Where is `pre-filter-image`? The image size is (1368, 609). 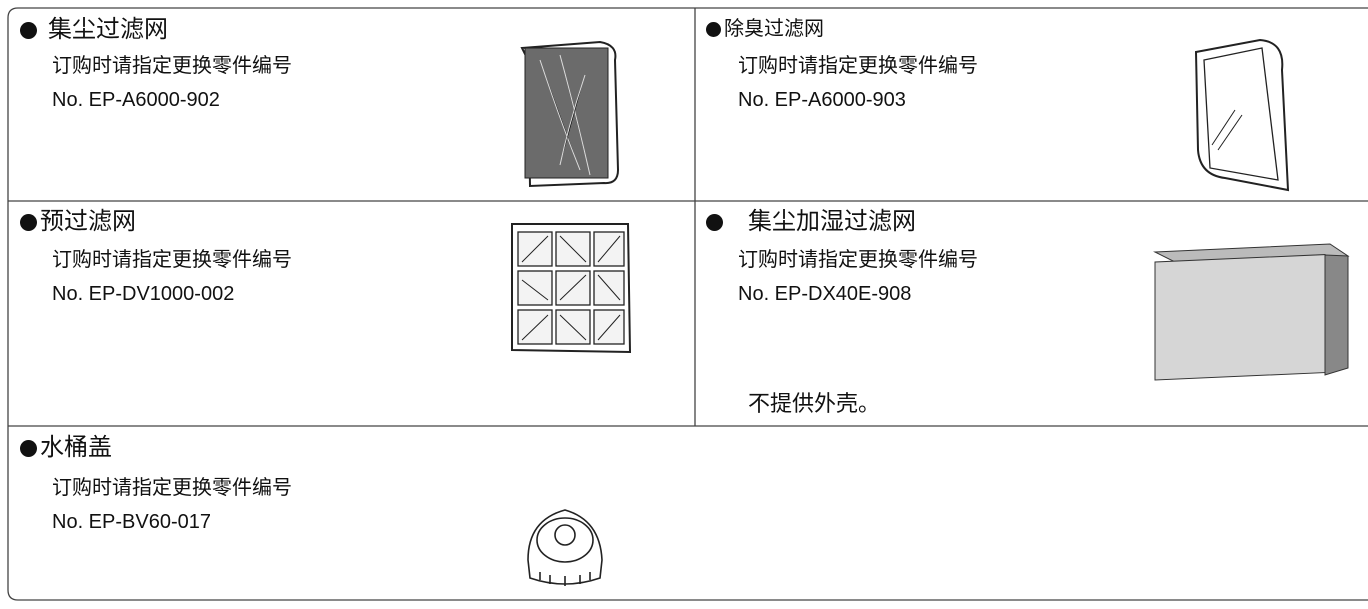
pre-filter-image is located at coordinates (571, 288).